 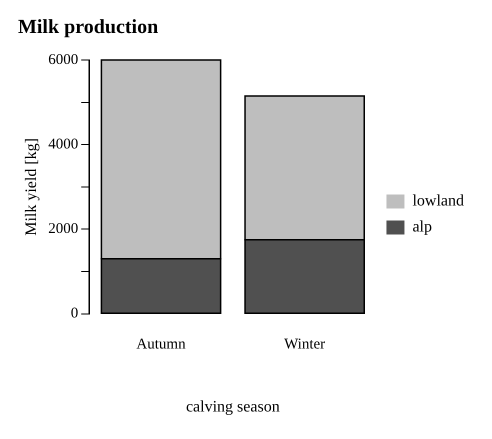 What do you see at coordinates (88, 27) in the screenshot?
I see `chart-title: Milk production` at bounding box center [88, 27].